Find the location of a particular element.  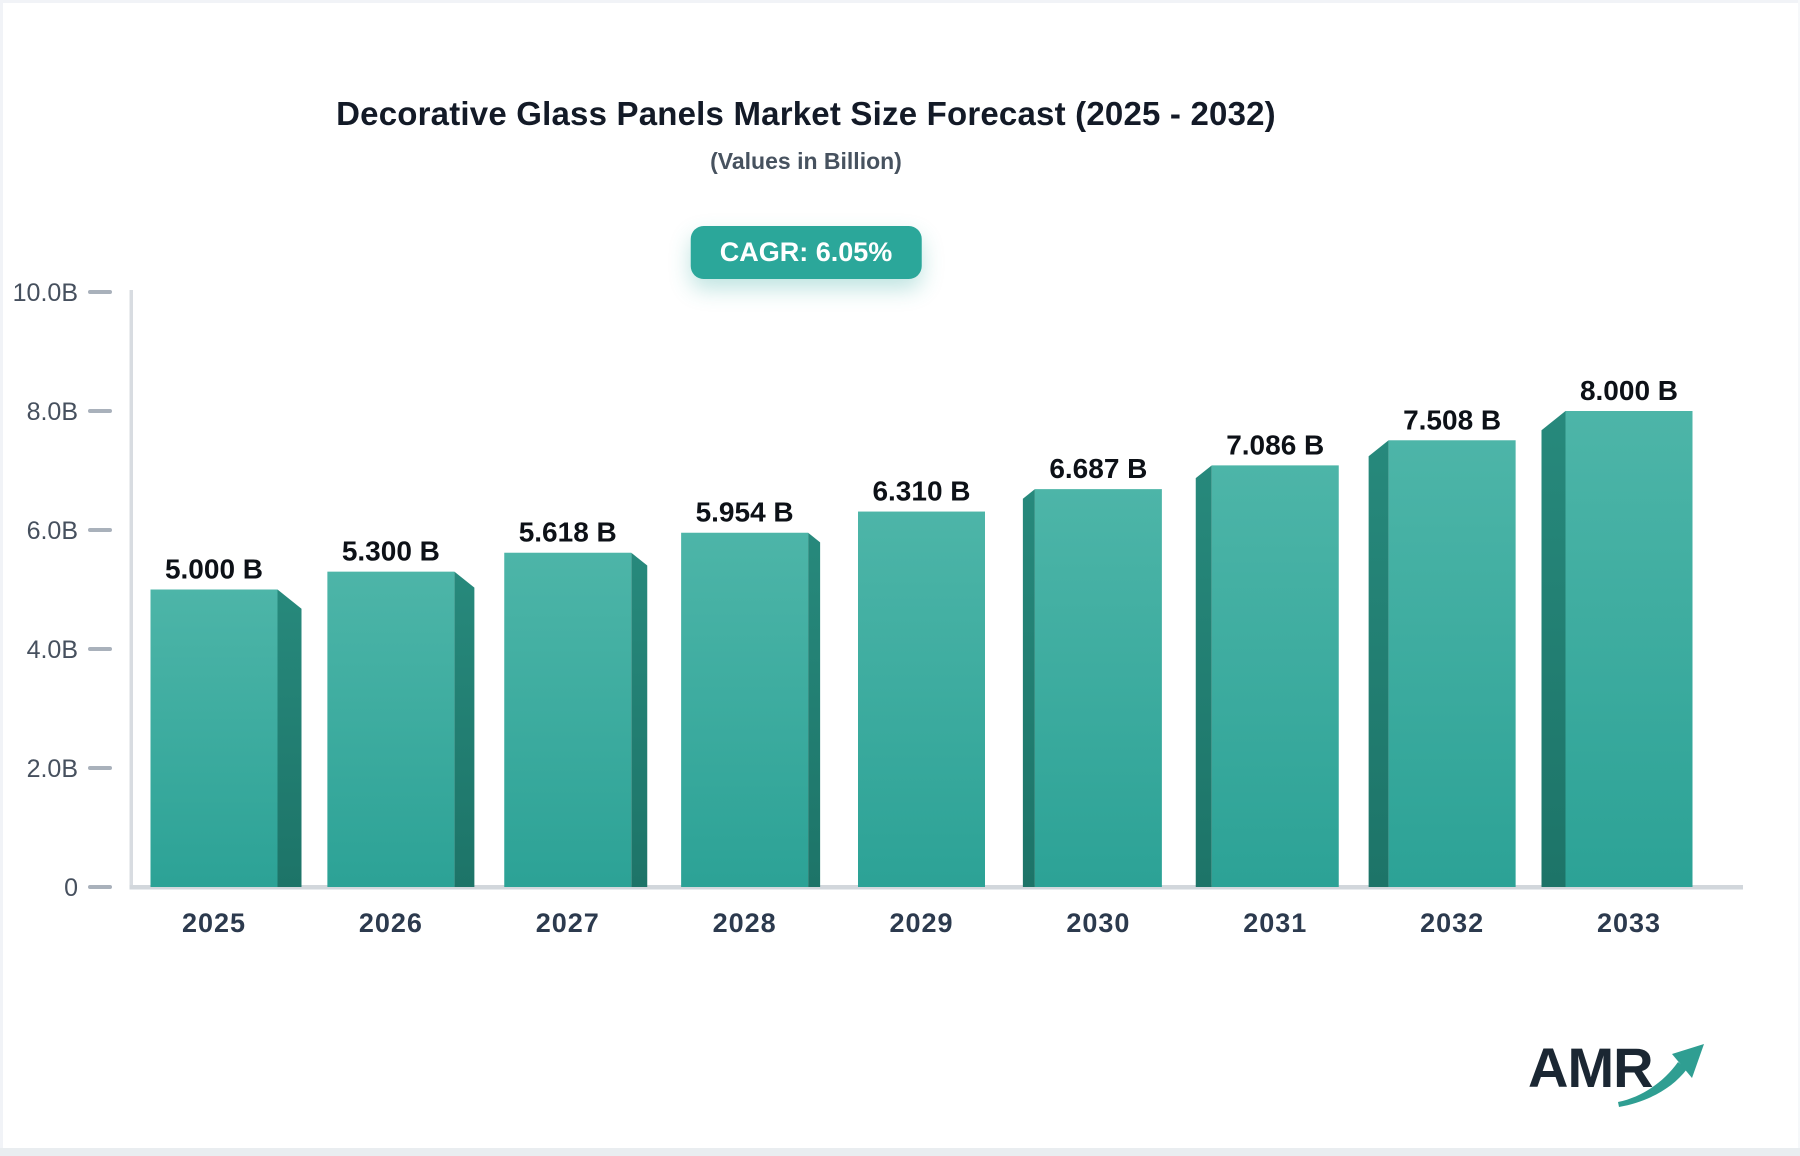

bar-side-face-2030 is located at coordinates (1028, 688).